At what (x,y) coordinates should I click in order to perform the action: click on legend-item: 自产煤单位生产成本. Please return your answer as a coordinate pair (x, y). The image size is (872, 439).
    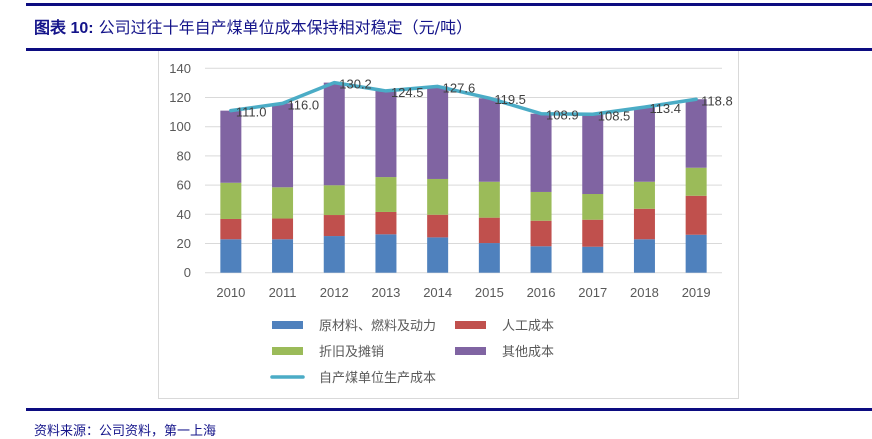
    Looking at the image, I should click on (353, 378).